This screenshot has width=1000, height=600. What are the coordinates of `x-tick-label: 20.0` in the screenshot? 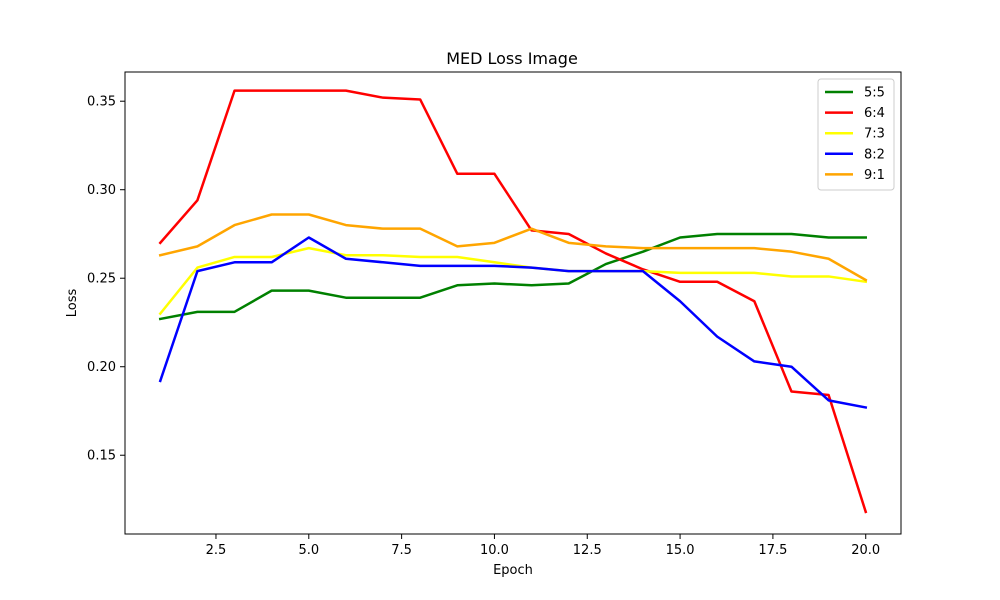 It's located at (865, 550).